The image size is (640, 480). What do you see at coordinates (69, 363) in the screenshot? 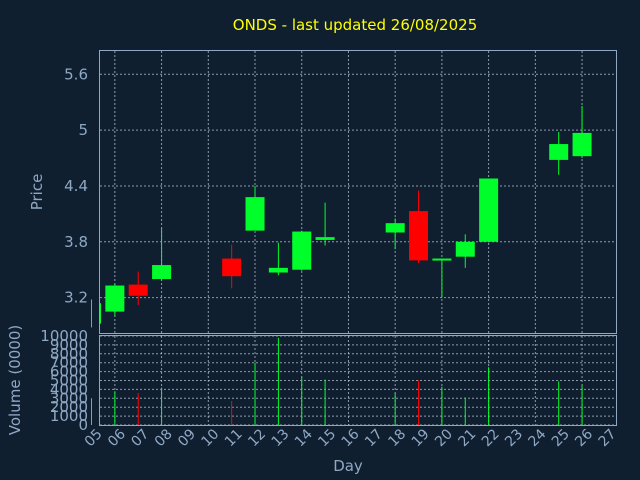
I see `volume-tick-label: 7000` at bounding box center [69, 363].